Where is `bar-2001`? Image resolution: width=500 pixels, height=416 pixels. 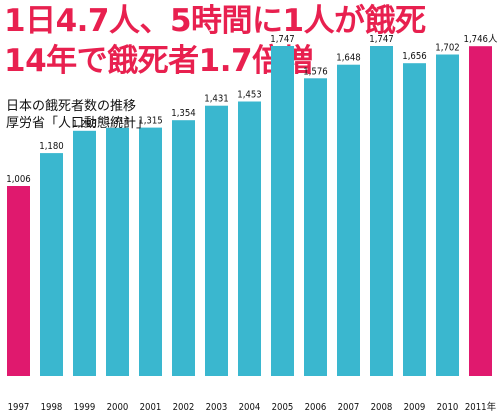 bar-2001 is located at coordinates (150, 251).